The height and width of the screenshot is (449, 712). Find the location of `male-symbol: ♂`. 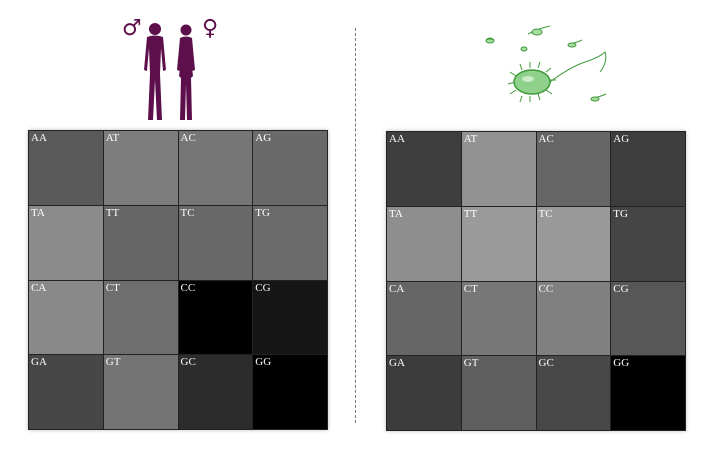

male-symbol: ♂ is located at coordinates (132, 28).